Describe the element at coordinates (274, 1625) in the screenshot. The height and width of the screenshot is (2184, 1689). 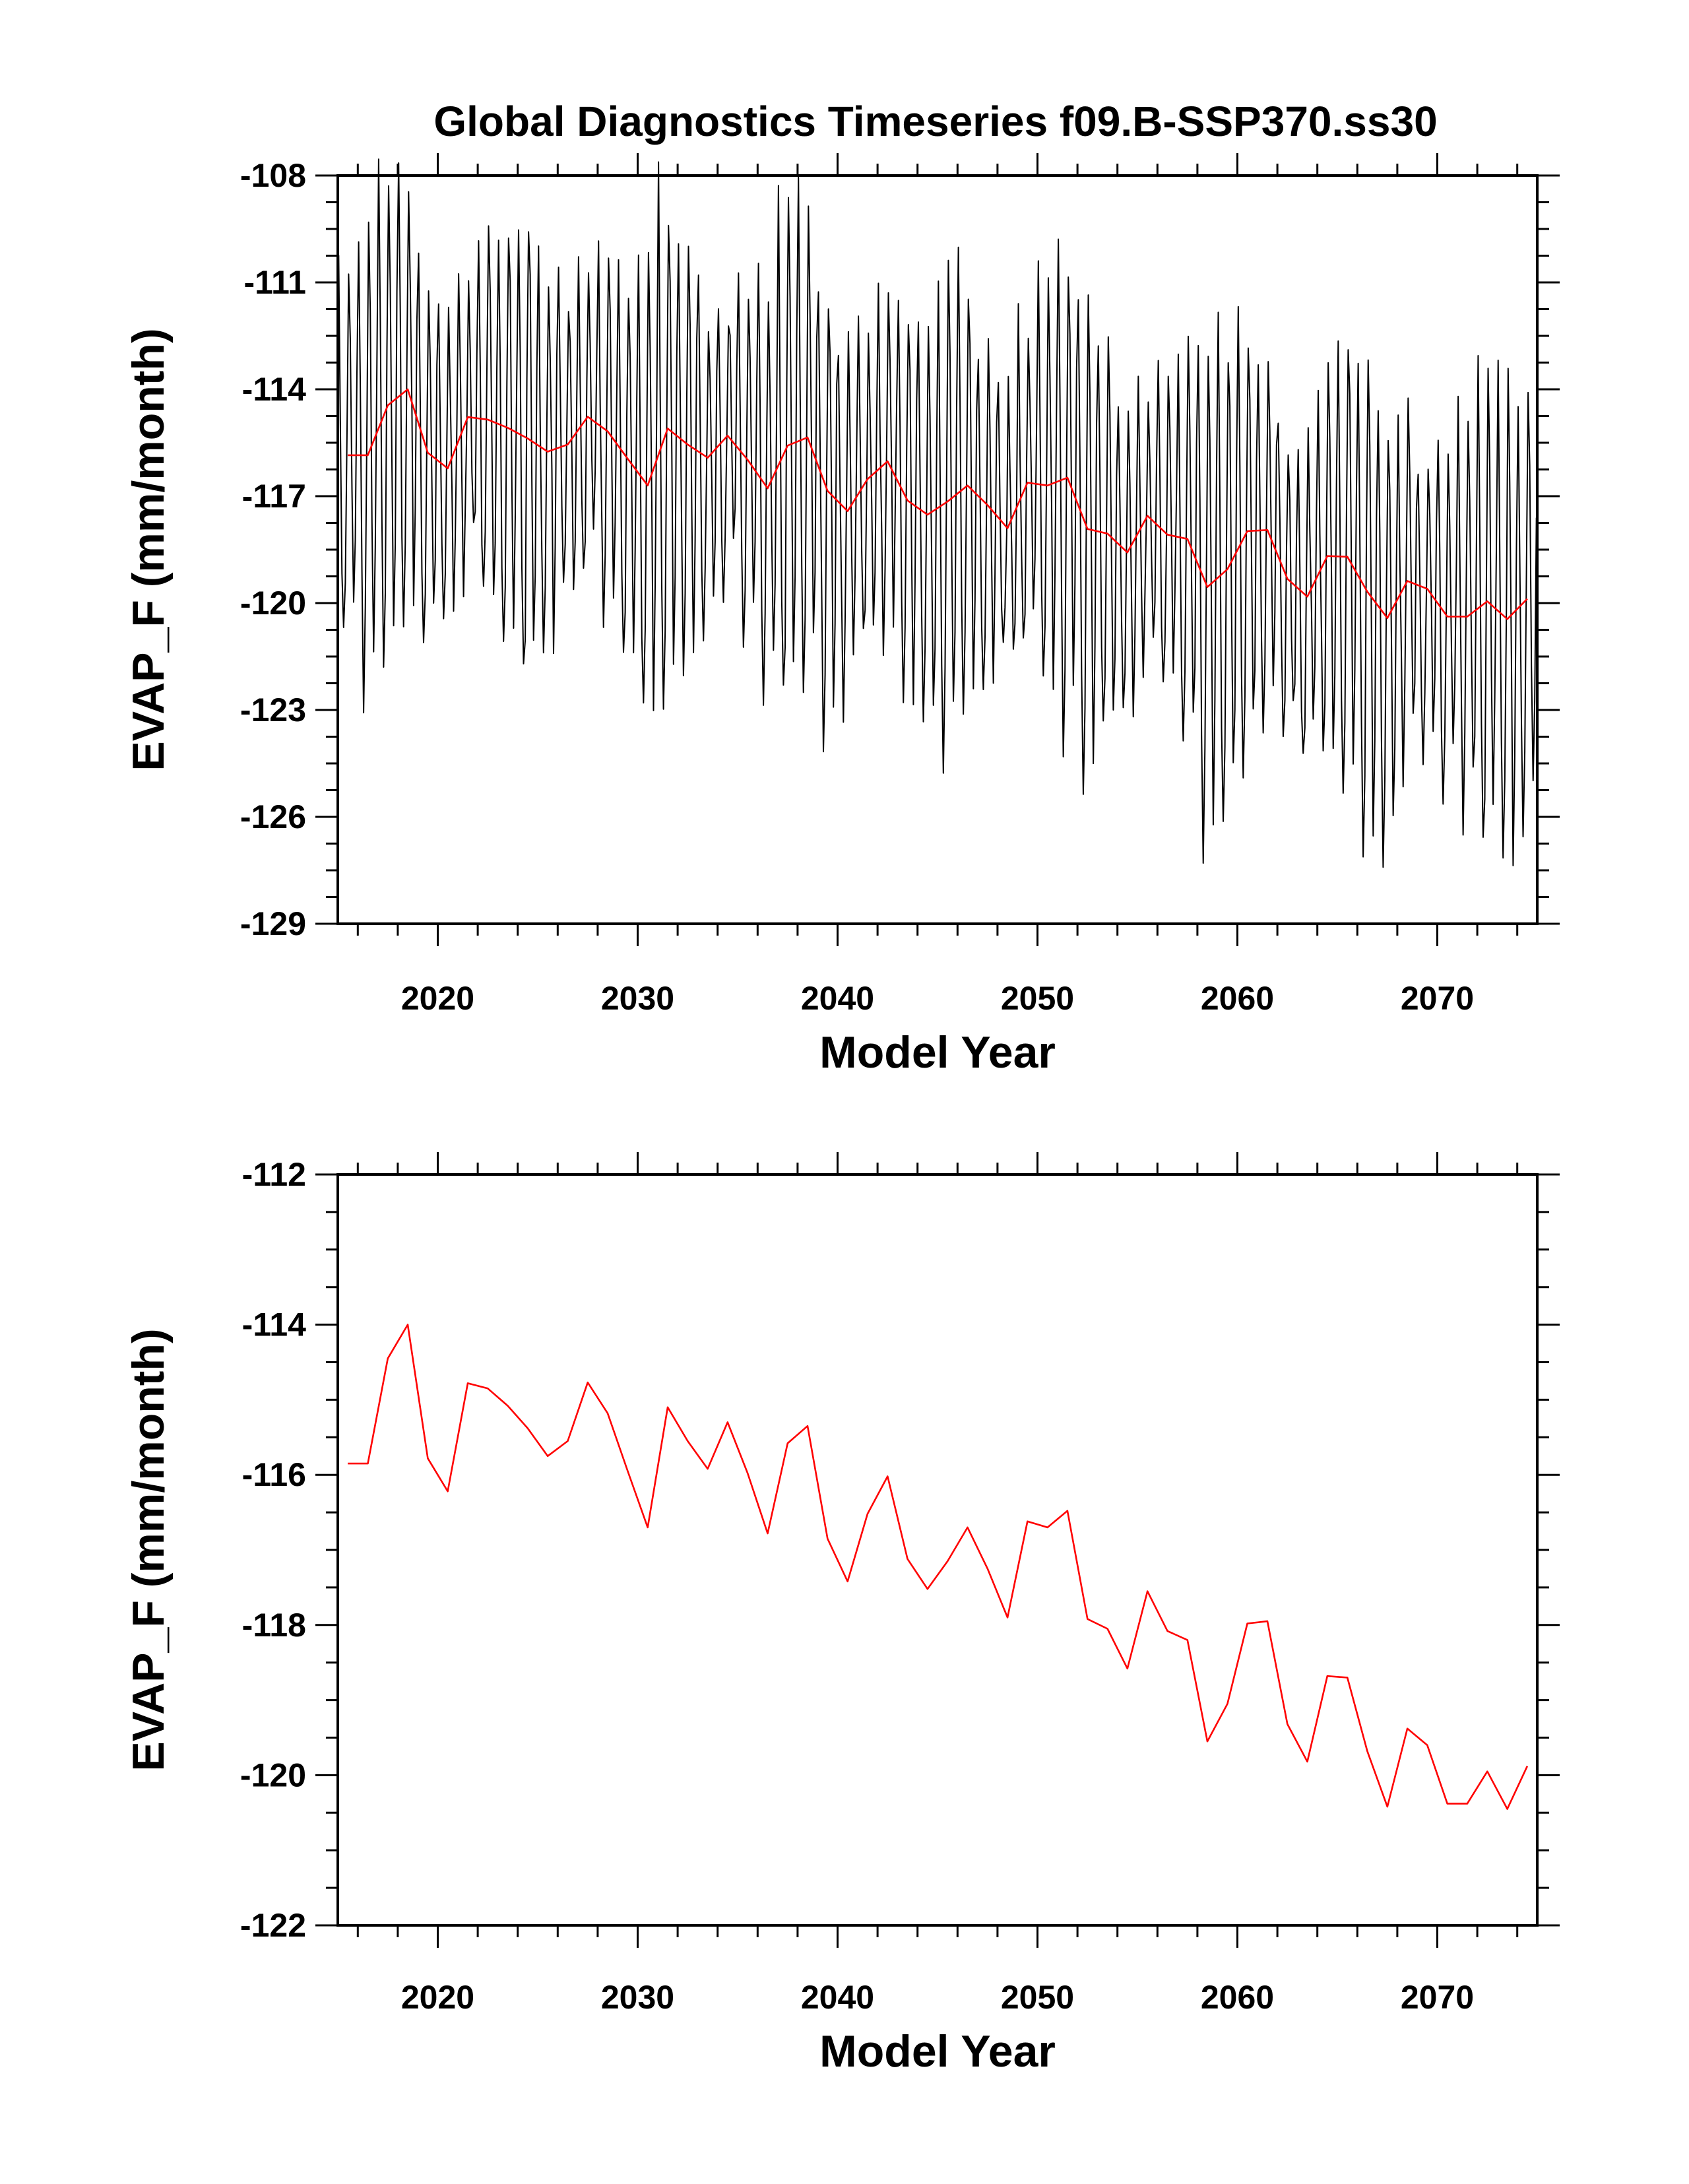
I see `bottom-y-tick-label: -118` at that location.